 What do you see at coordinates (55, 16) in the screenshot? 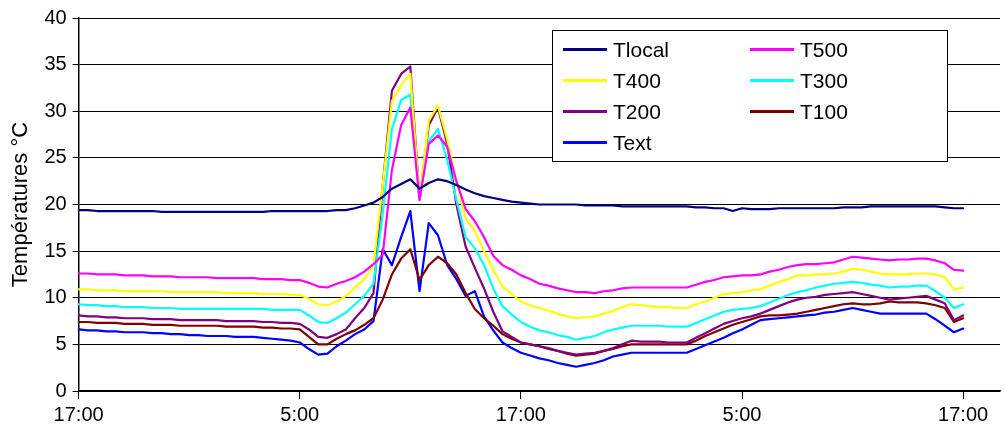
I see `y-tick-label: 40` at bounding box center [55, 16].